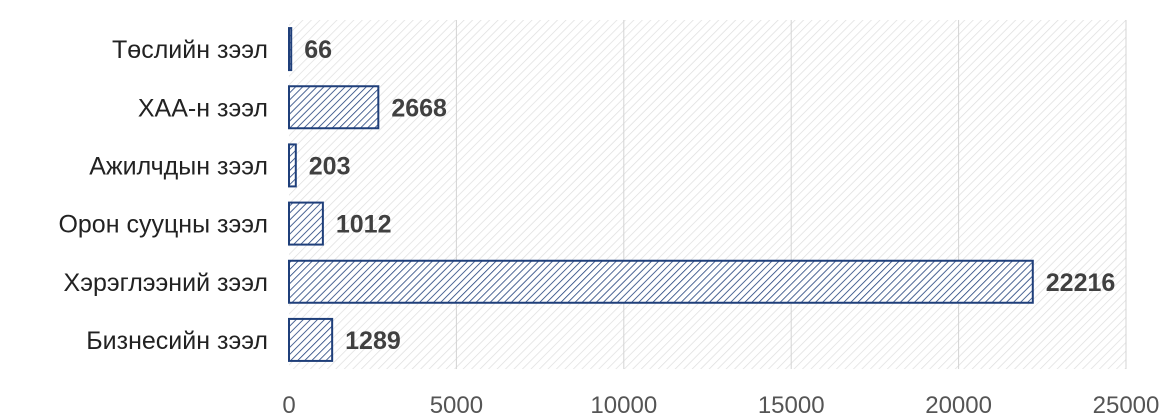  What do you see at coordinates (203, 108) in the screenshot?
I see `category-label: ХАА-н зээл` at bounding box center [203, 108].